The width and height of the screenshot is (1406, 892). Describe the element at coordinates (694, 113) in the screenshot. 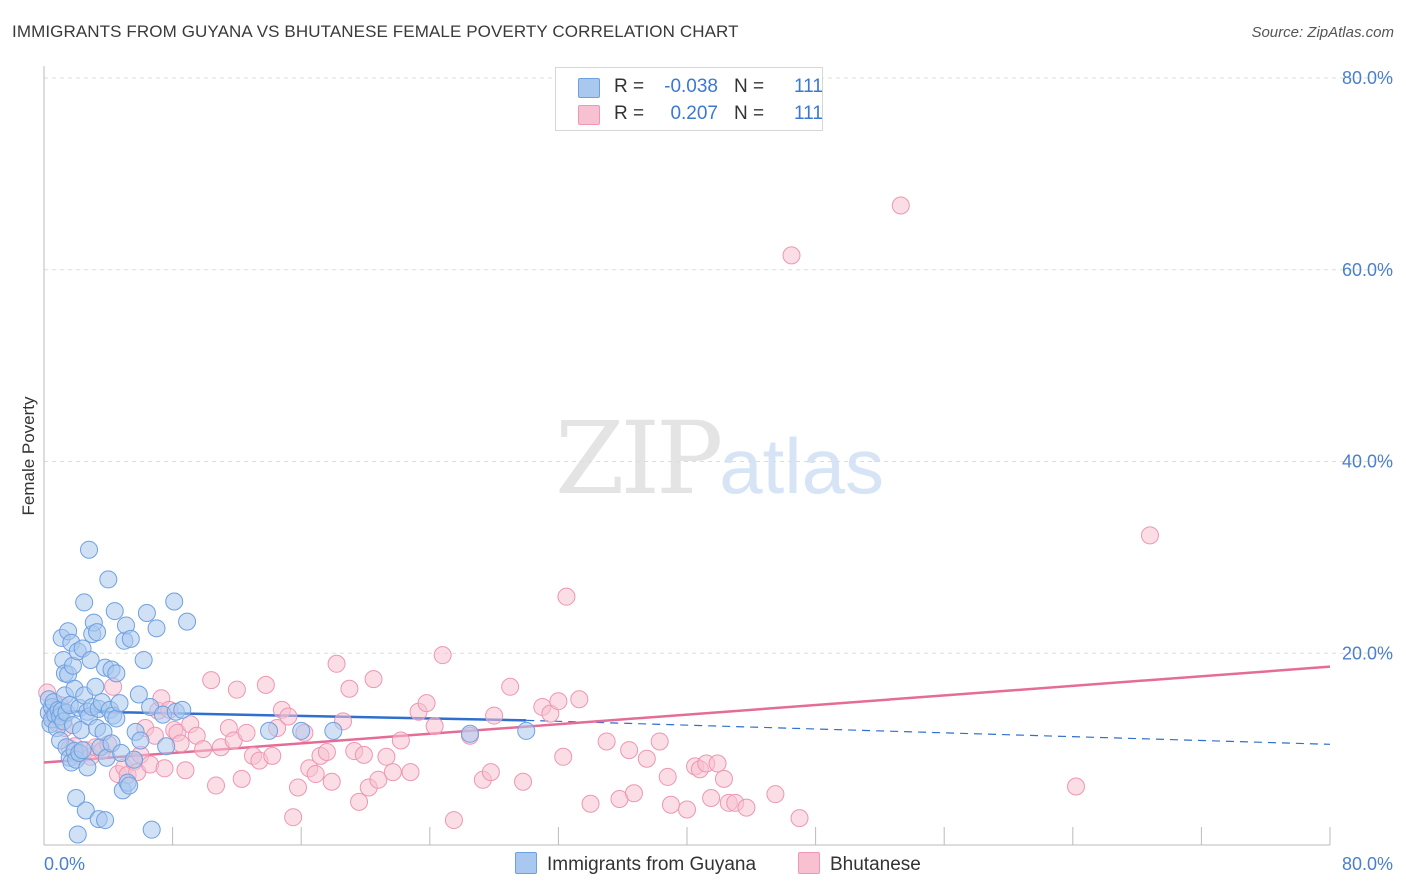

I see `legend-r-value: 0.207` at that location.